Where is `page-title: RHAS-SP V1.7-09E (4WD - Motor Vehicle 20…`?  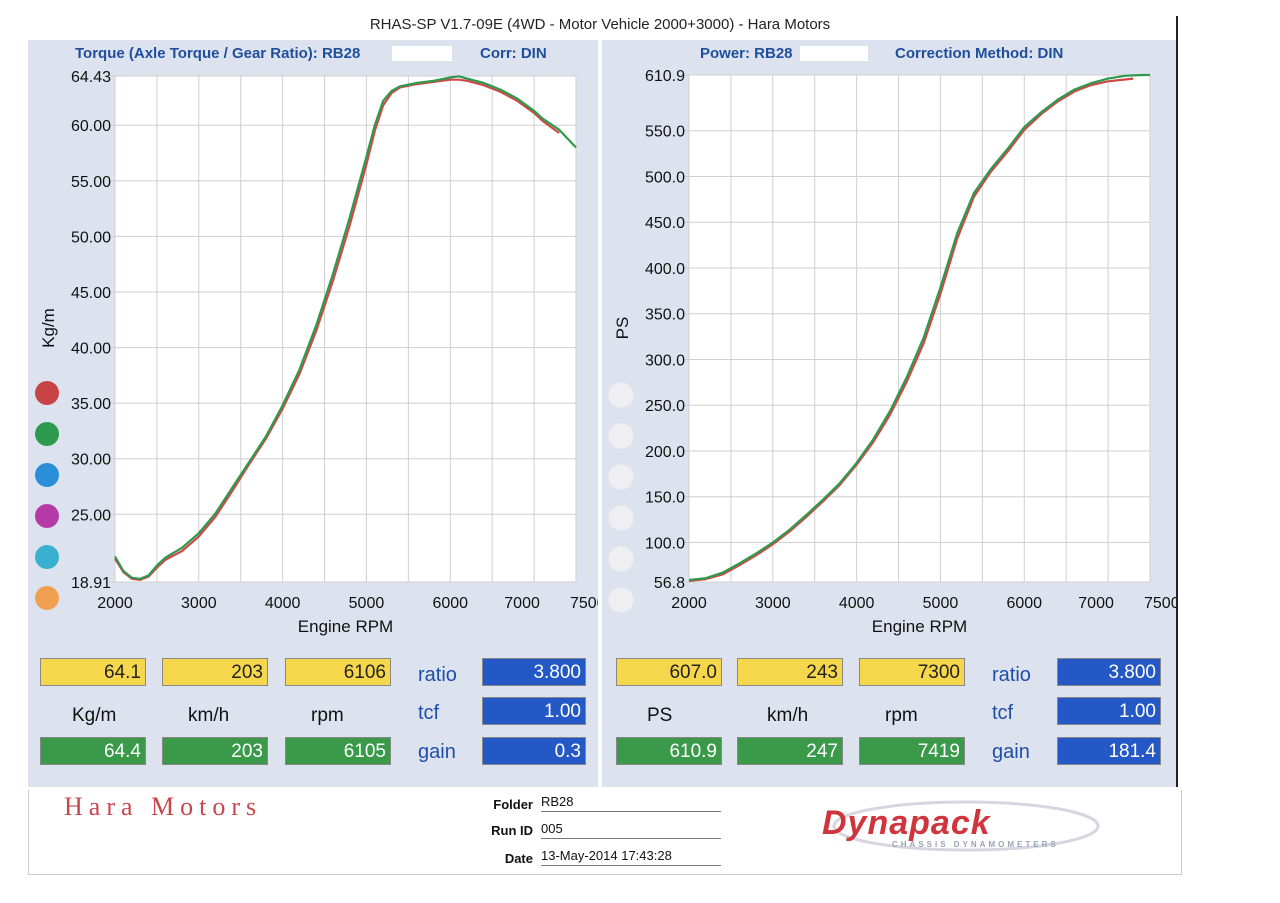
page-title: RHAS-SP V1.7-09E (4WD - Motor Vehicle 20… is located at coordinates (600, 24).